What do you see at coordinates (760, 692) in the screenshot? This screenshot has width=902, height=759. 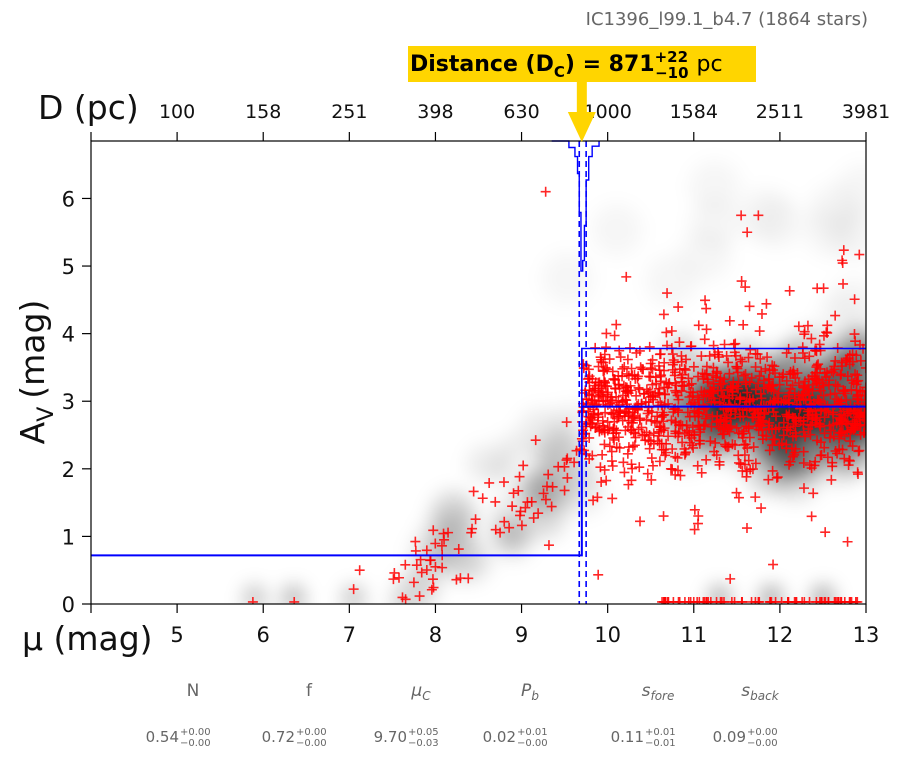 I see `param-name: sback` at bounding box center [760, 692].